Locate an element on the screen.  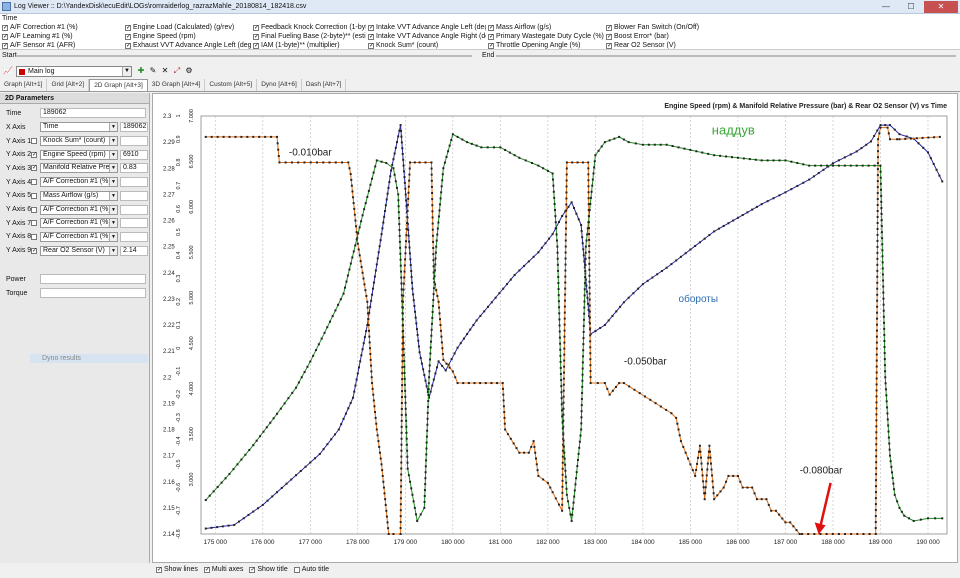
parameter-item: Intake VVT Advance Angle Right (degrees) is located at coordinates (427, 36).